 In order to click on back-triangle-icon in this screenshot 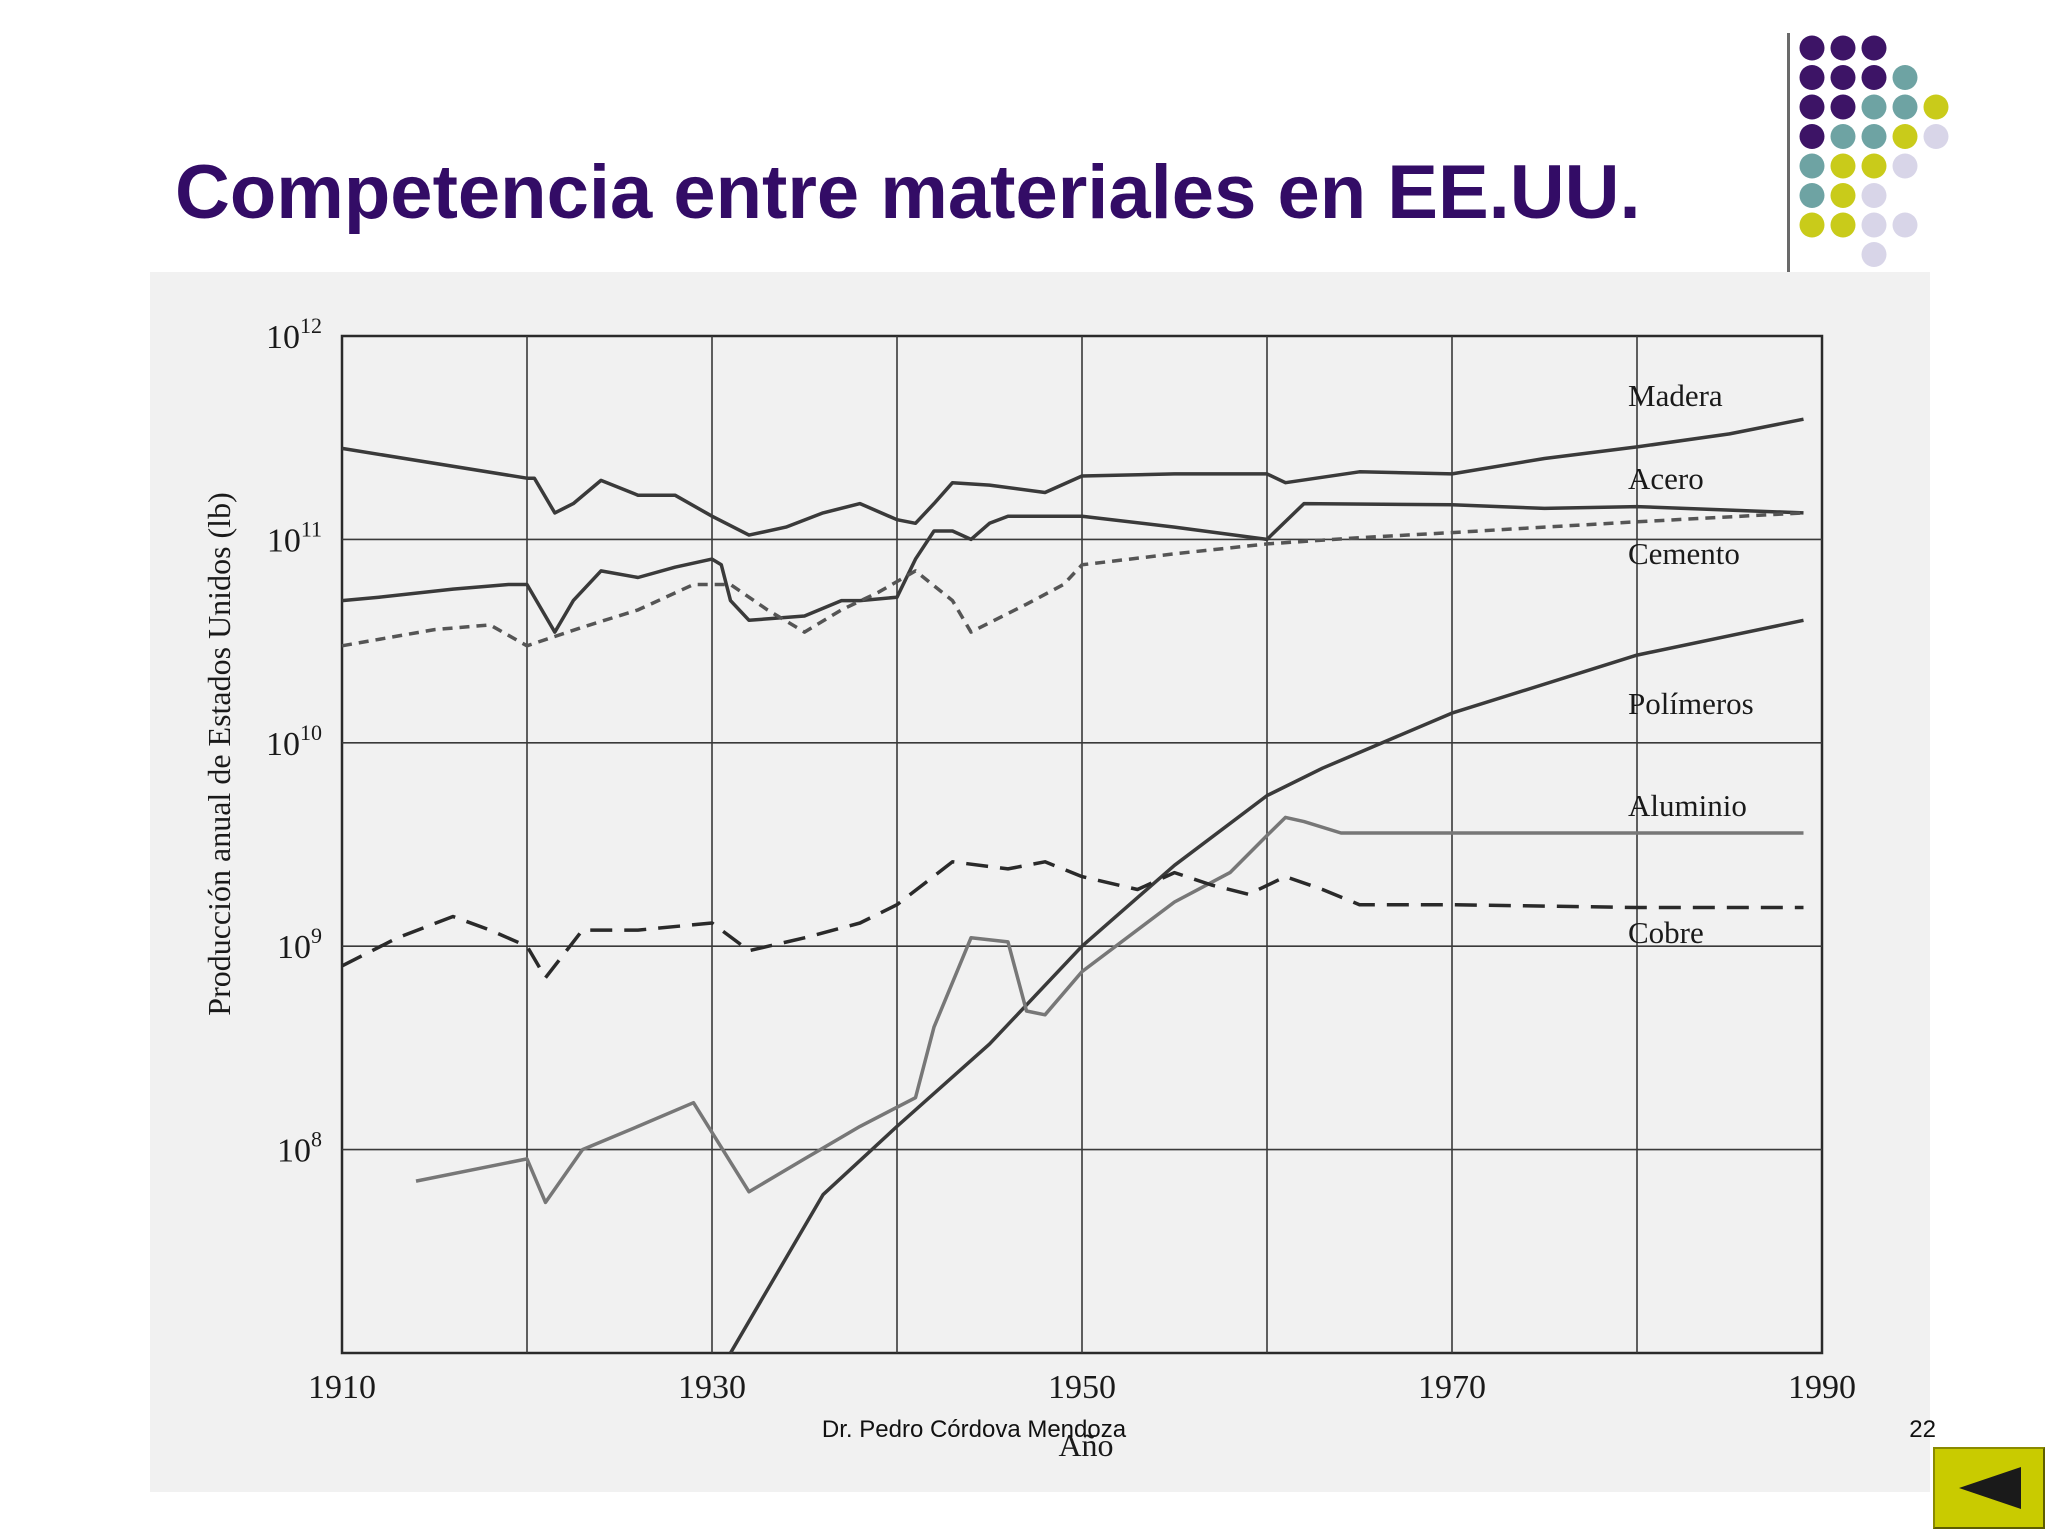, I will do `click(1990, 1488)`.